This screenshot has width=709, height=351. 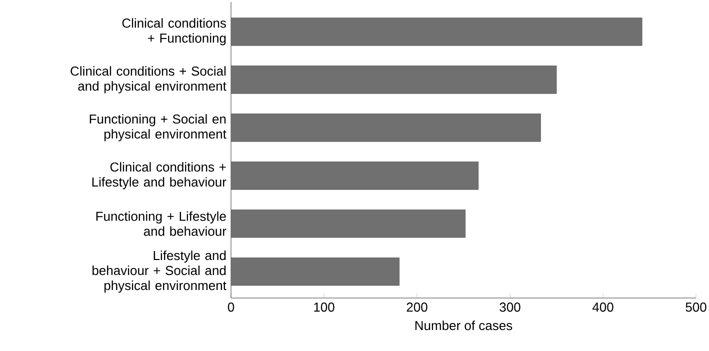 What do you see at coordinates (159, 271) in the screenshot?
I see `y-tick-label: Lifestyle and behaviour + Social and physical environment` at bounding box center [159, 271].